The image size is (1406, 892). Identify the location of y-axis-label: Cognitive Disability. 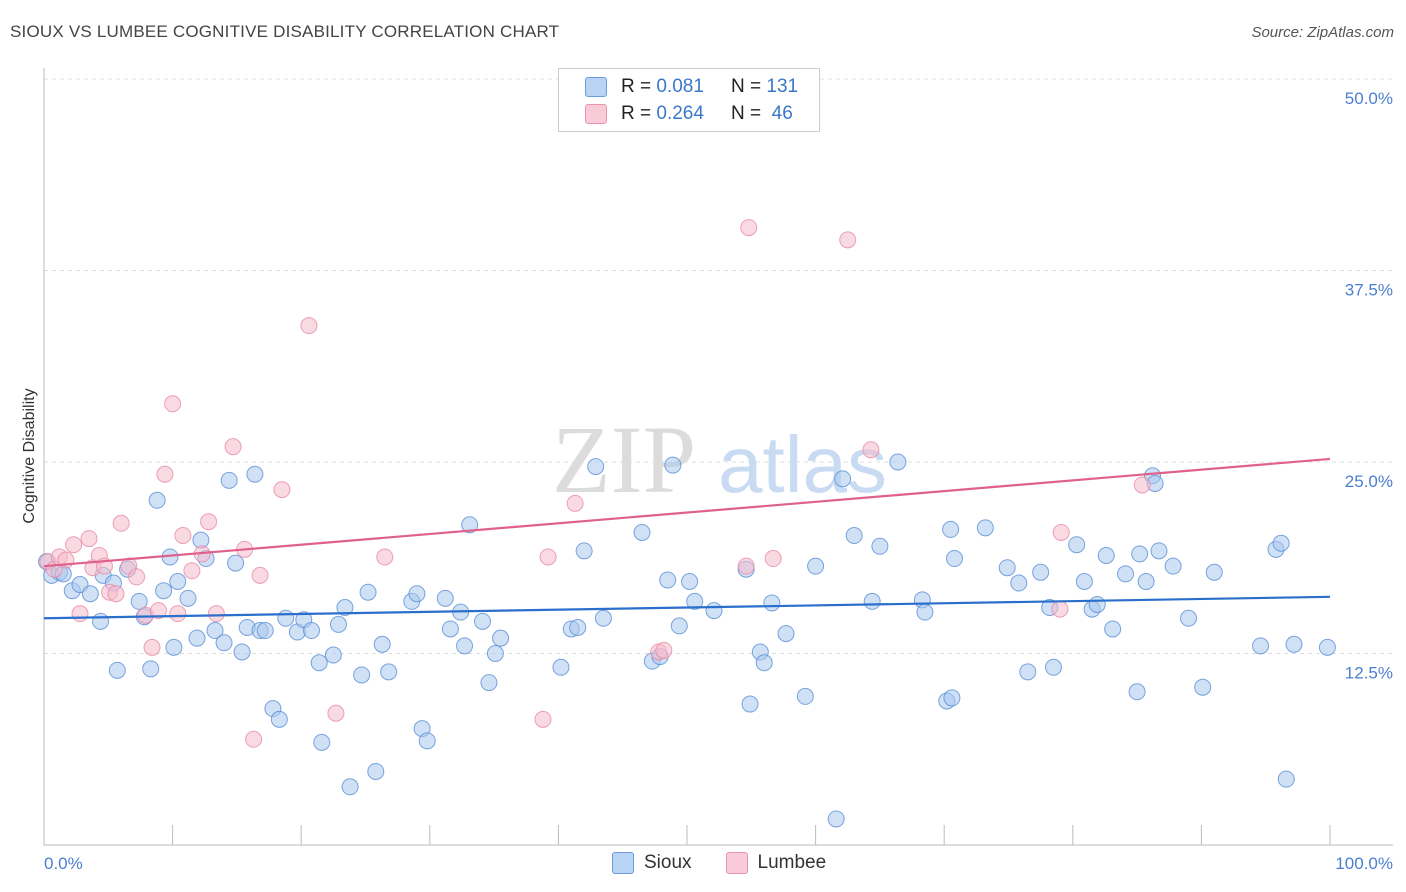
(29, 455).